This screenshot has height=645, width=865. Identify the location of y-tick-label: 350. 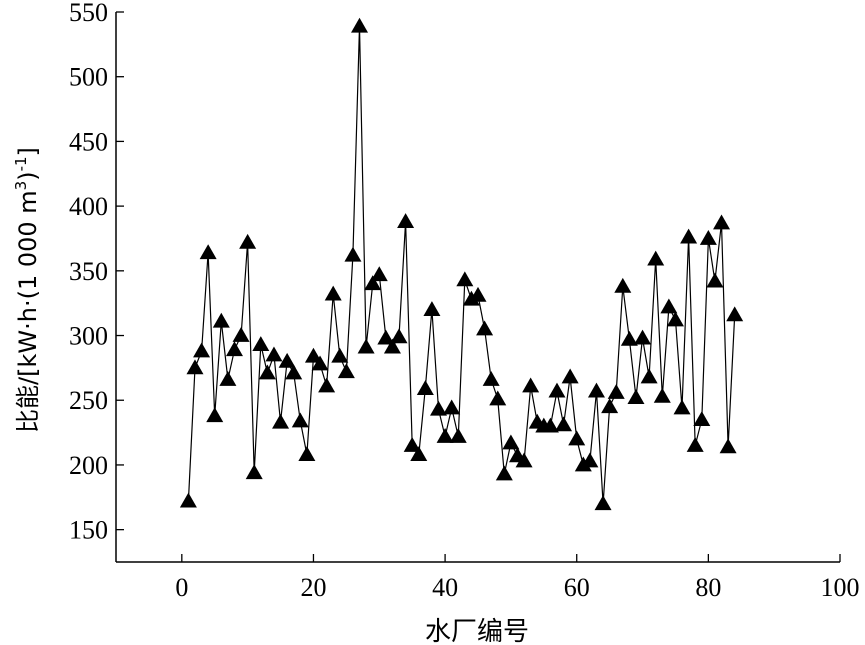
(88, 271).